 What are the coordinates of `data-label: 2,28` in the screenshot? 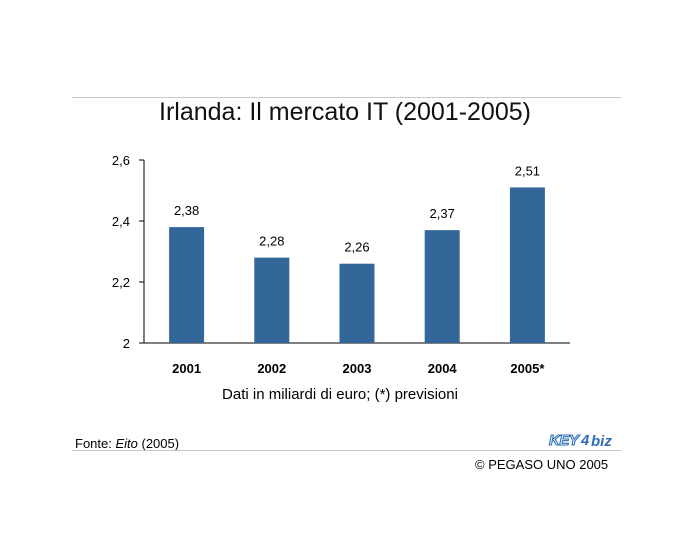 It's located at (271, 241).